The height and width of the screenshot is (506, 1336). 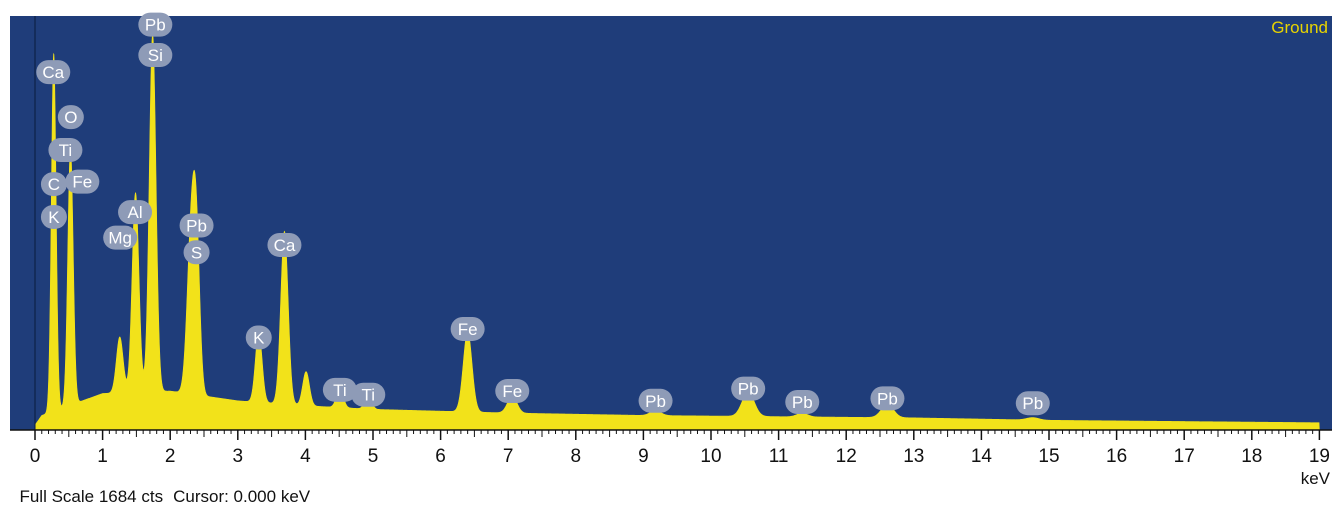 What do you see at coordinates (710, 456) in the screenshot?
I see `x-tick-label: 10` at bounding box center [710, 456].